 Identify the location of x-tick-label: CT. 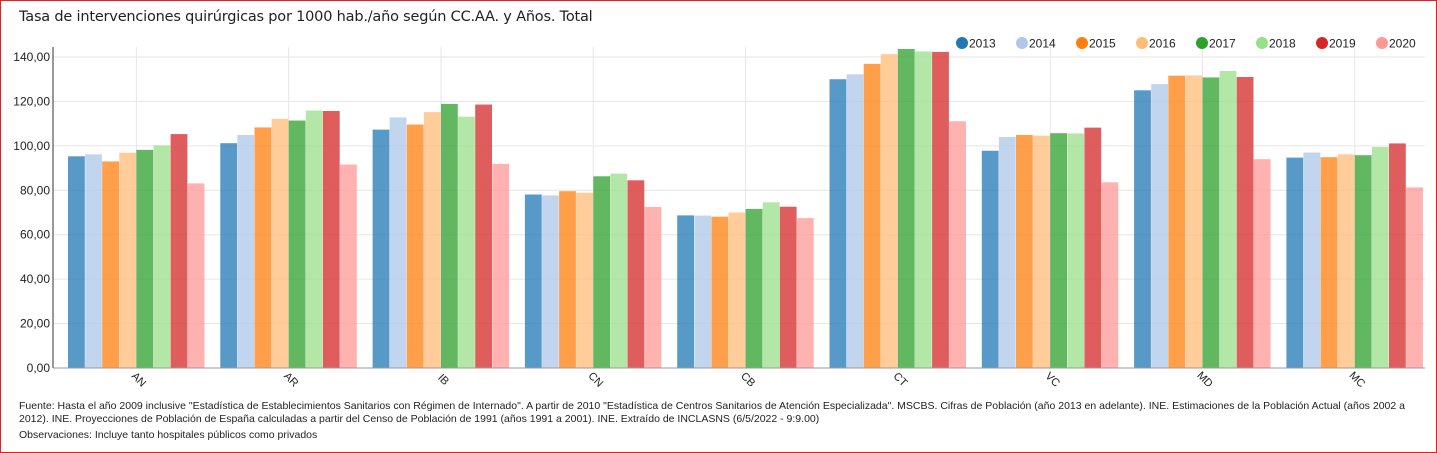
(900, 379).